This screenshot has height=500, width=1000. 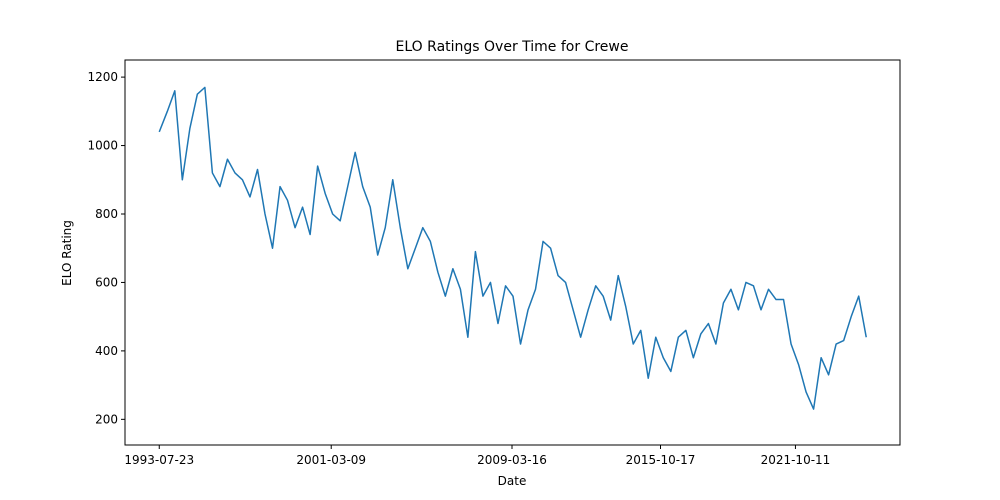 What do you see at coordinates (159, 460) in the screenshot?
I see `x-tick-label: 1993-07-23` at bounding box center [159, 460].